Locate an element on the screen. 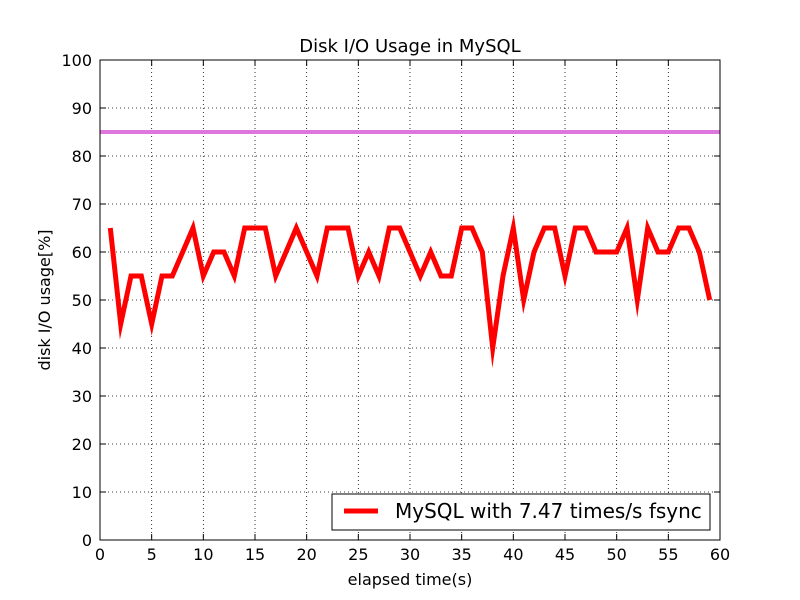 Image resolution: width=800 pixels, height=600 pixels. y-tick-label: 20 is located at coordinates (82, 444).